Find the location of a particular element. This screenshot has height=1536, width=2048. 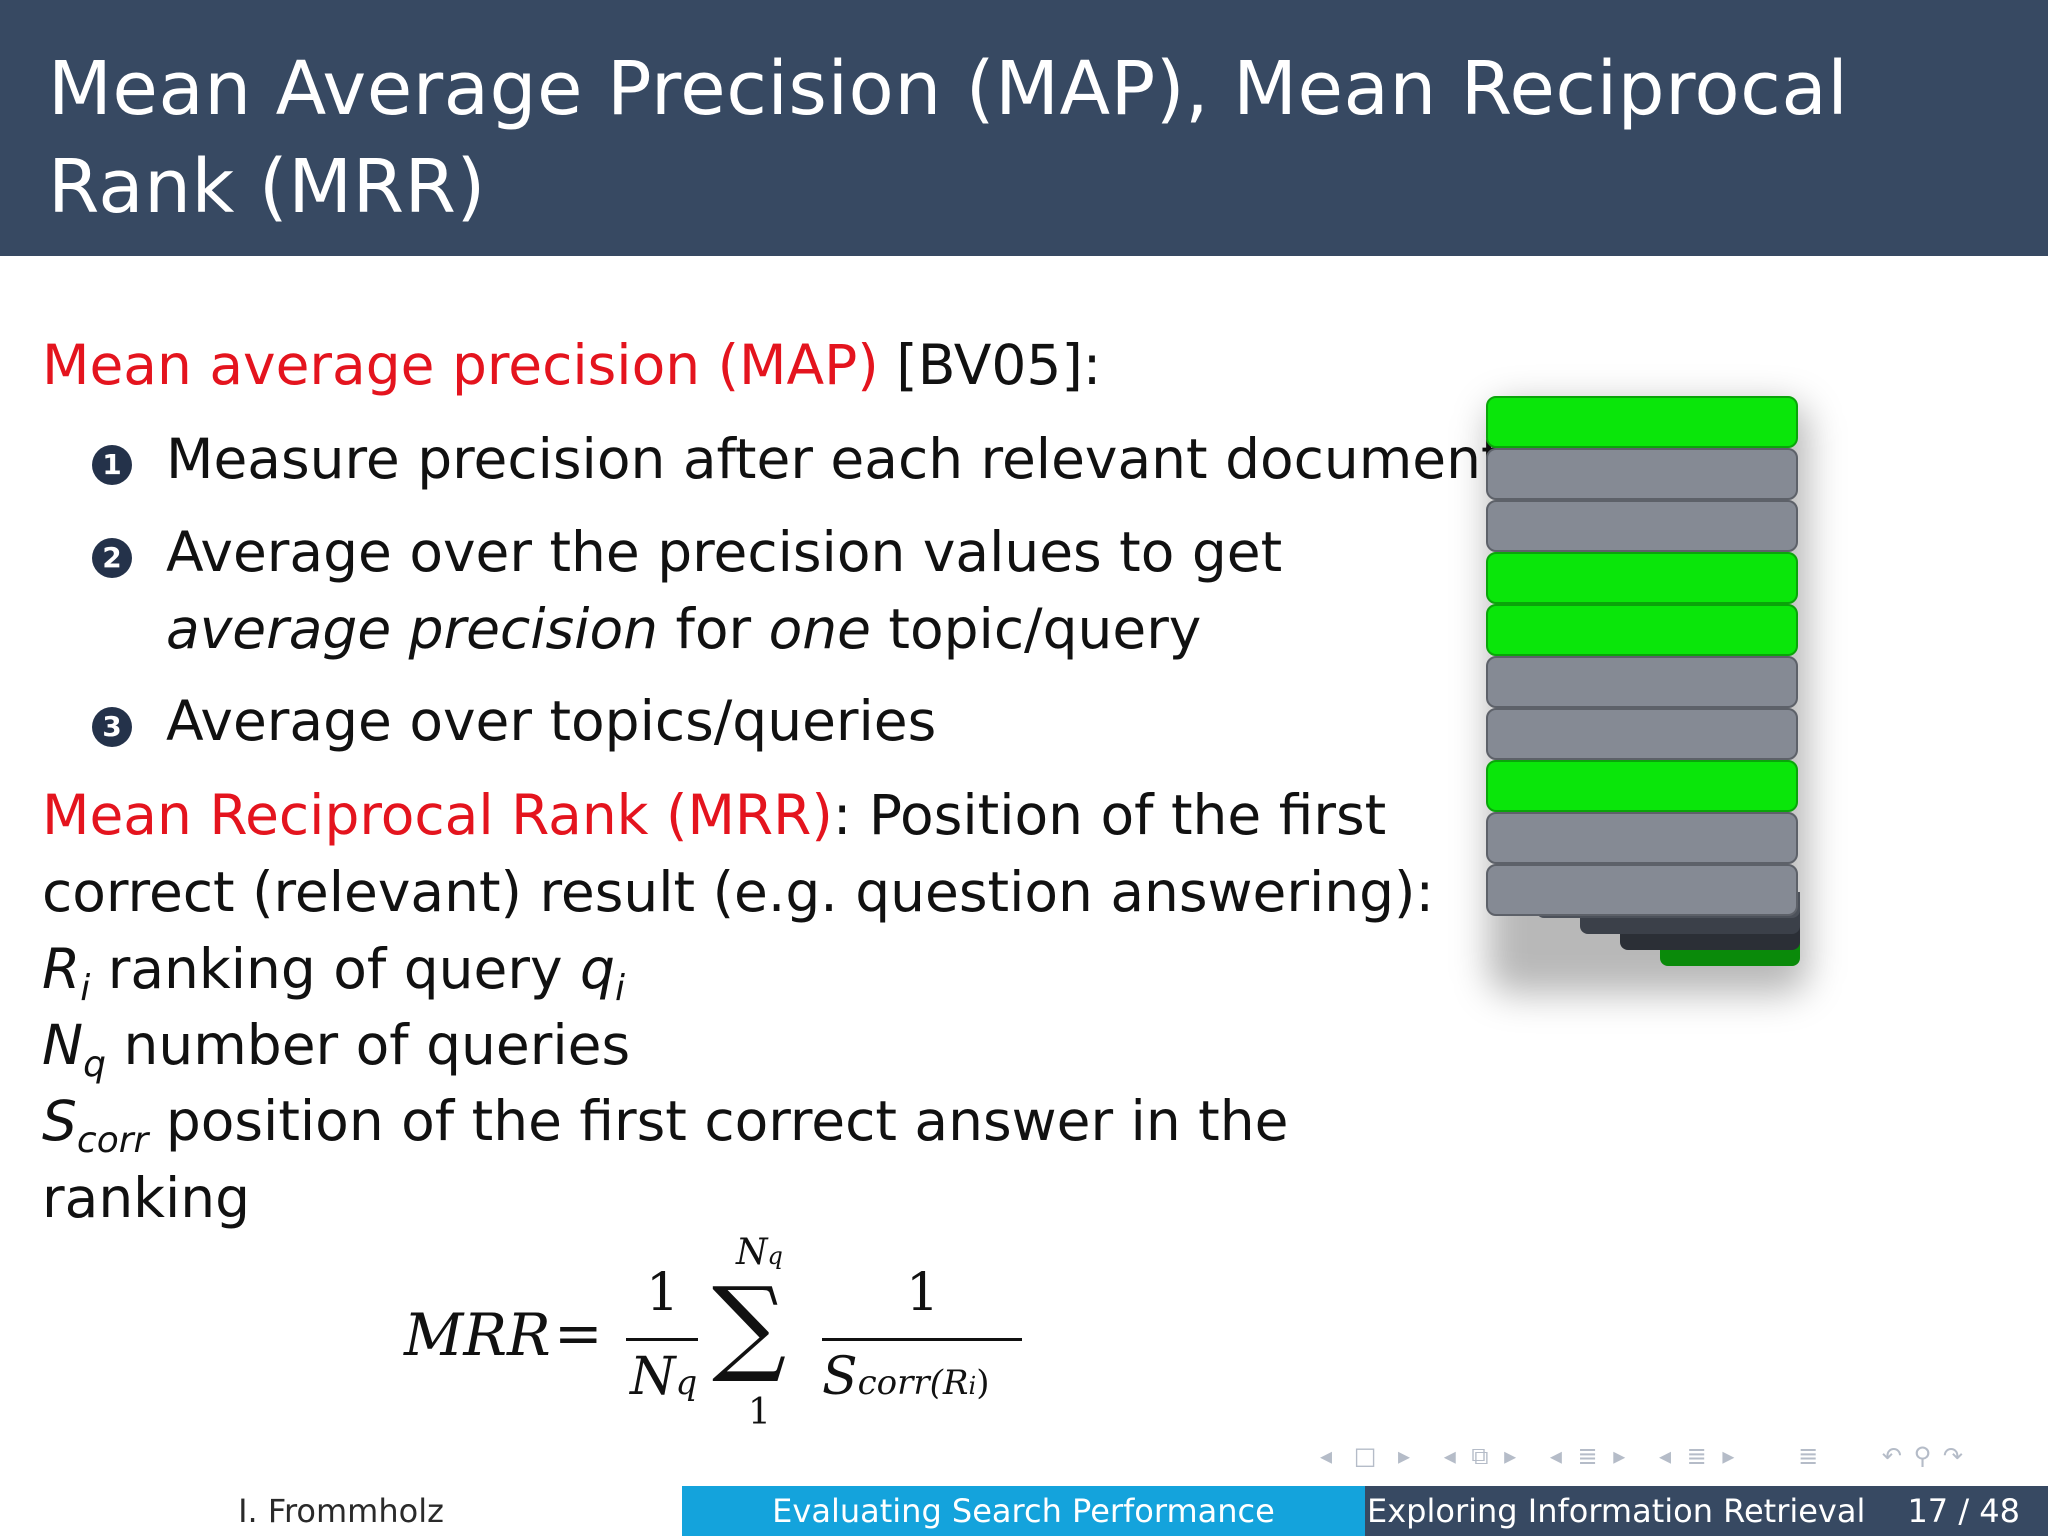

frac2-den-subscript-close: ) is located at coordinates (983, 1383).